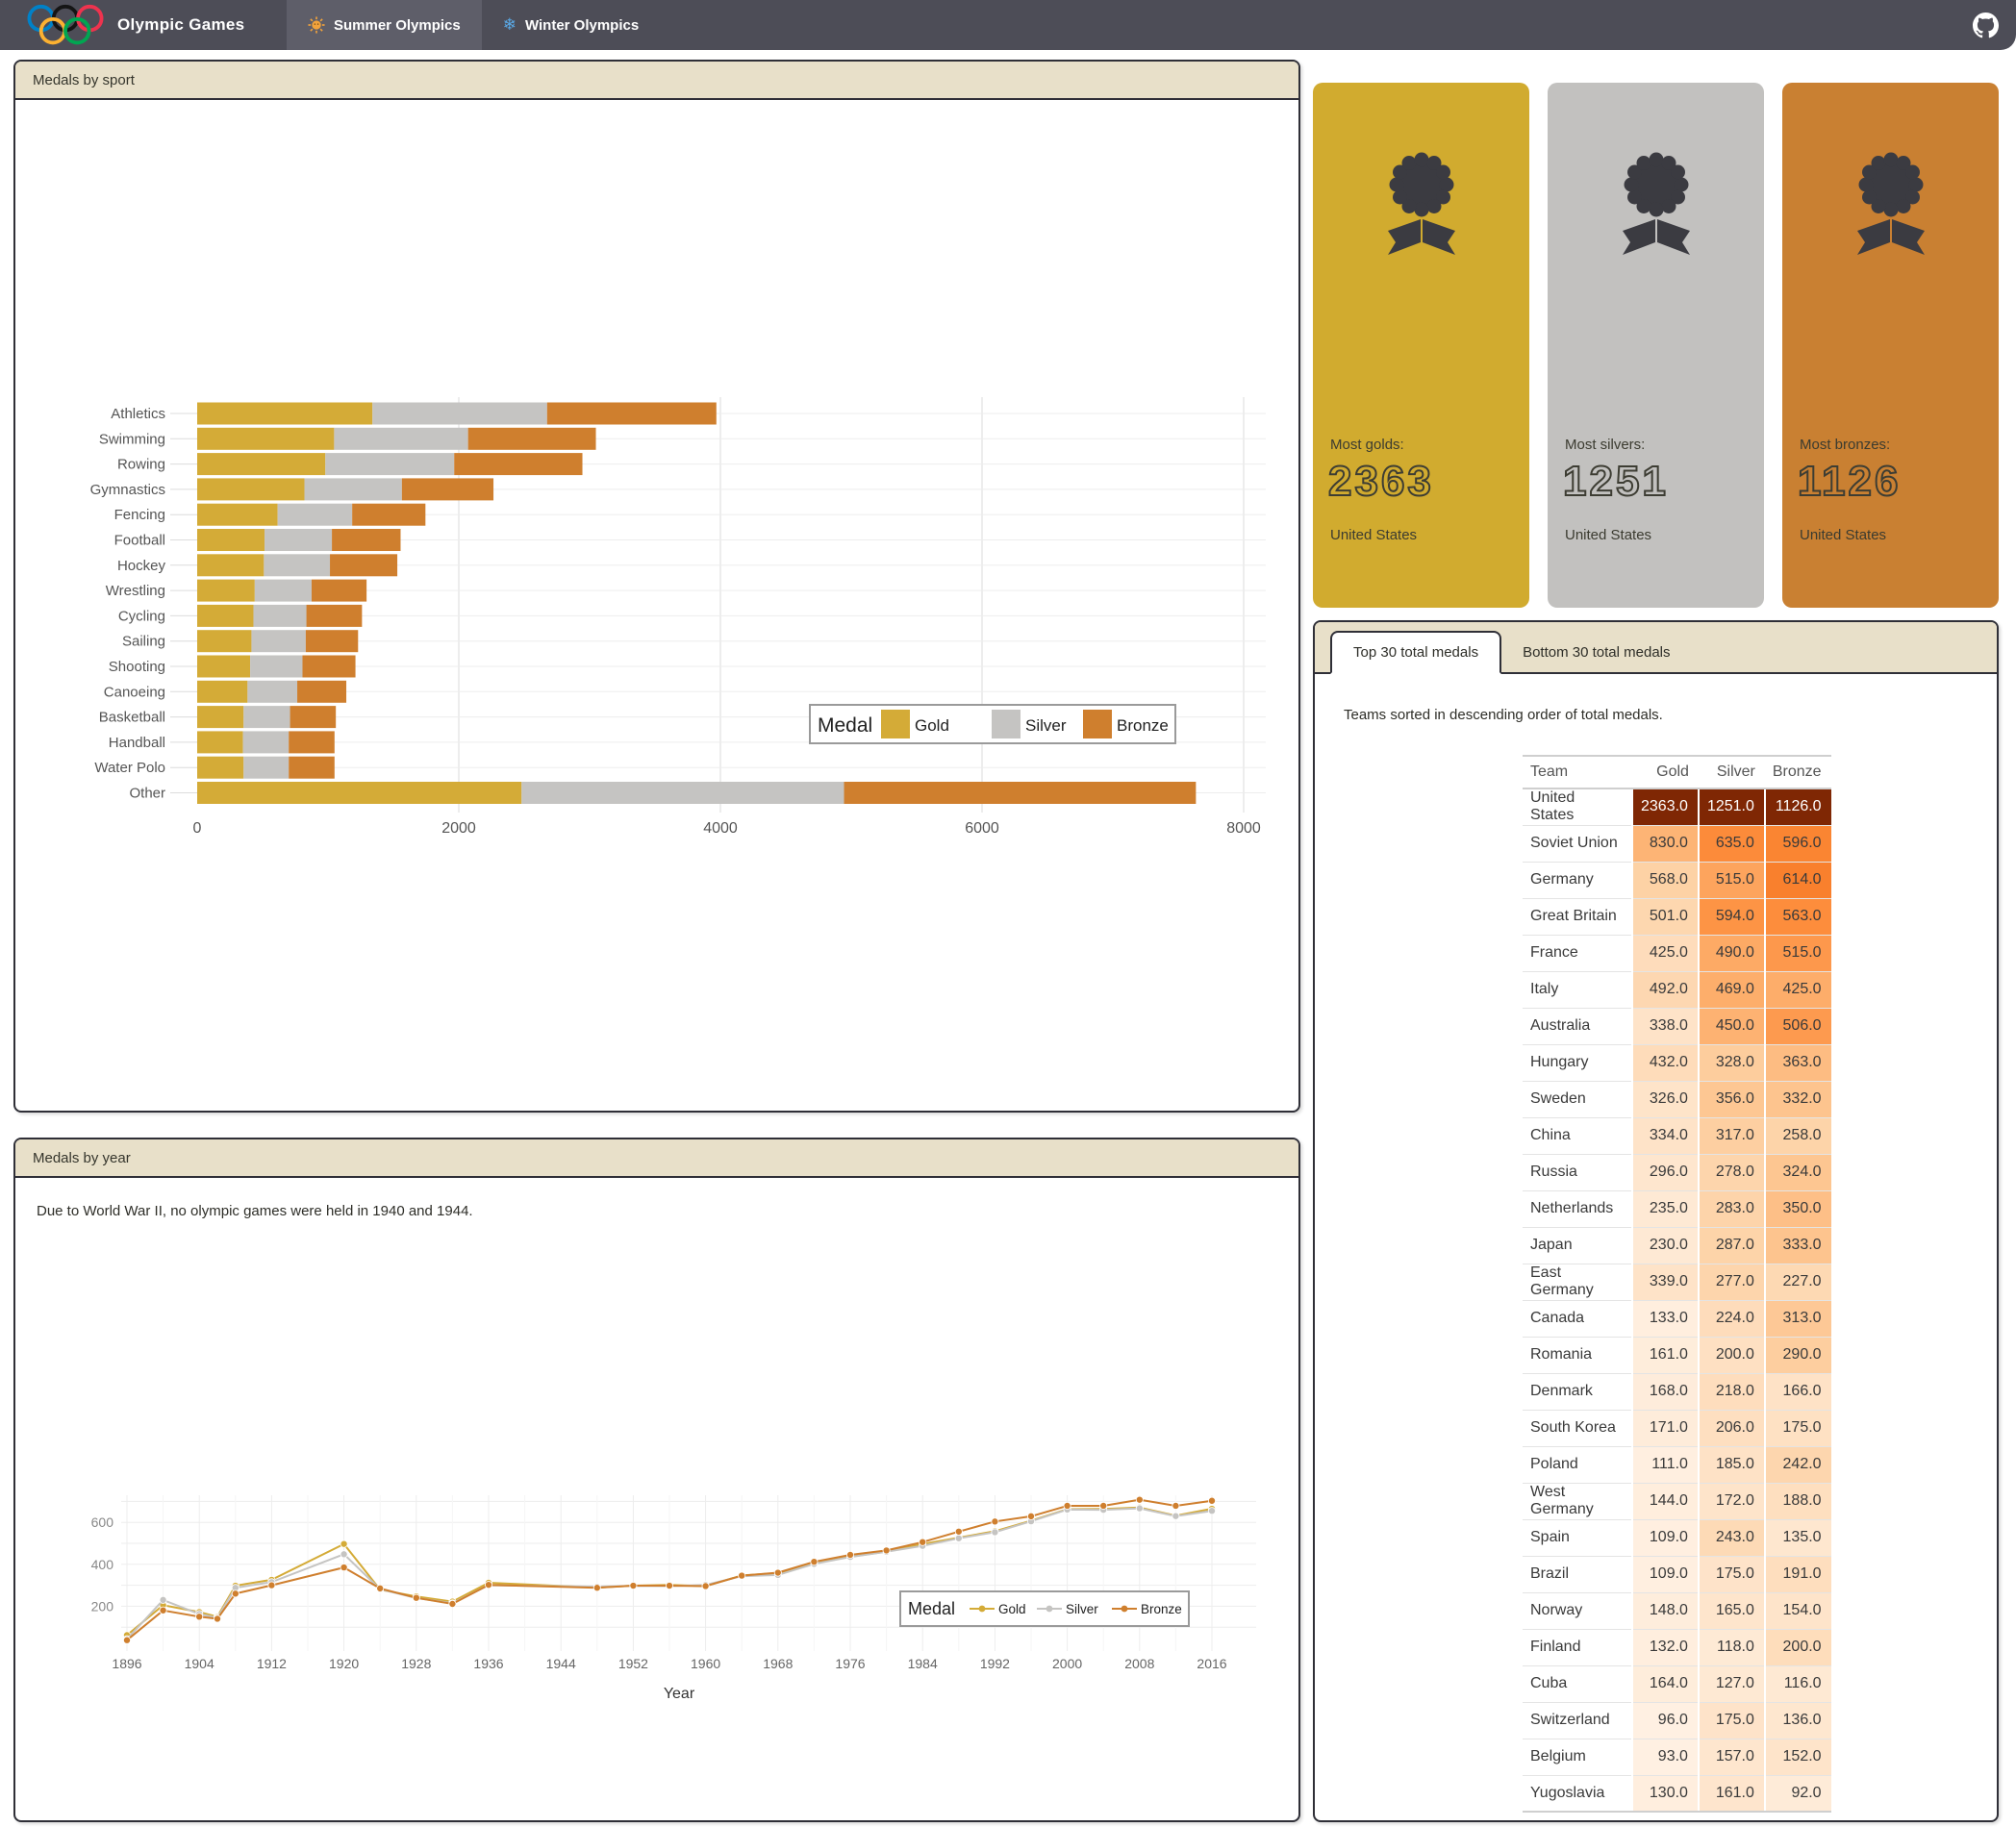 This screenshot has height=1827, width=2016. What do you see at coordinates (1244, 828) in the screenshot?
I see `x-tick-label: 8000` at bounding box center [1244, 828].